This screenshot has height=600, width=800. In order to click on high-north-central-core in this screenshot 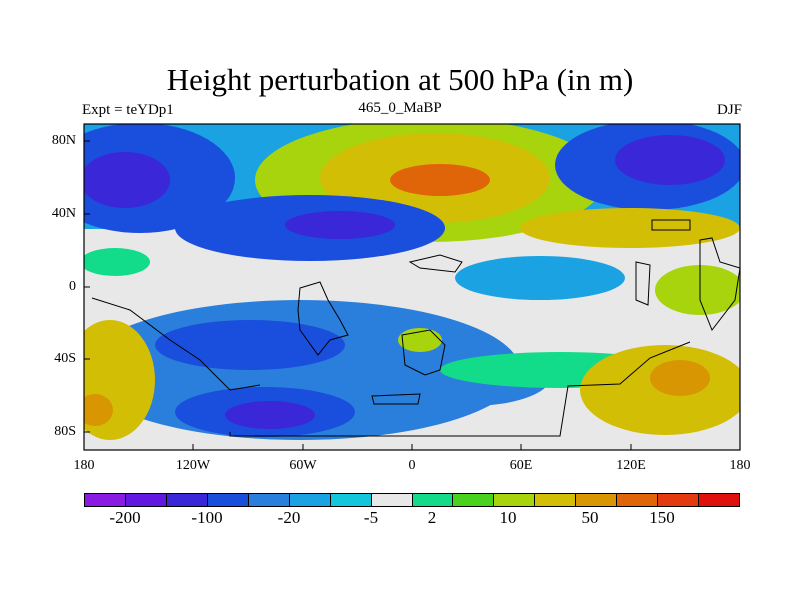, I will do `click(440, 180)`.